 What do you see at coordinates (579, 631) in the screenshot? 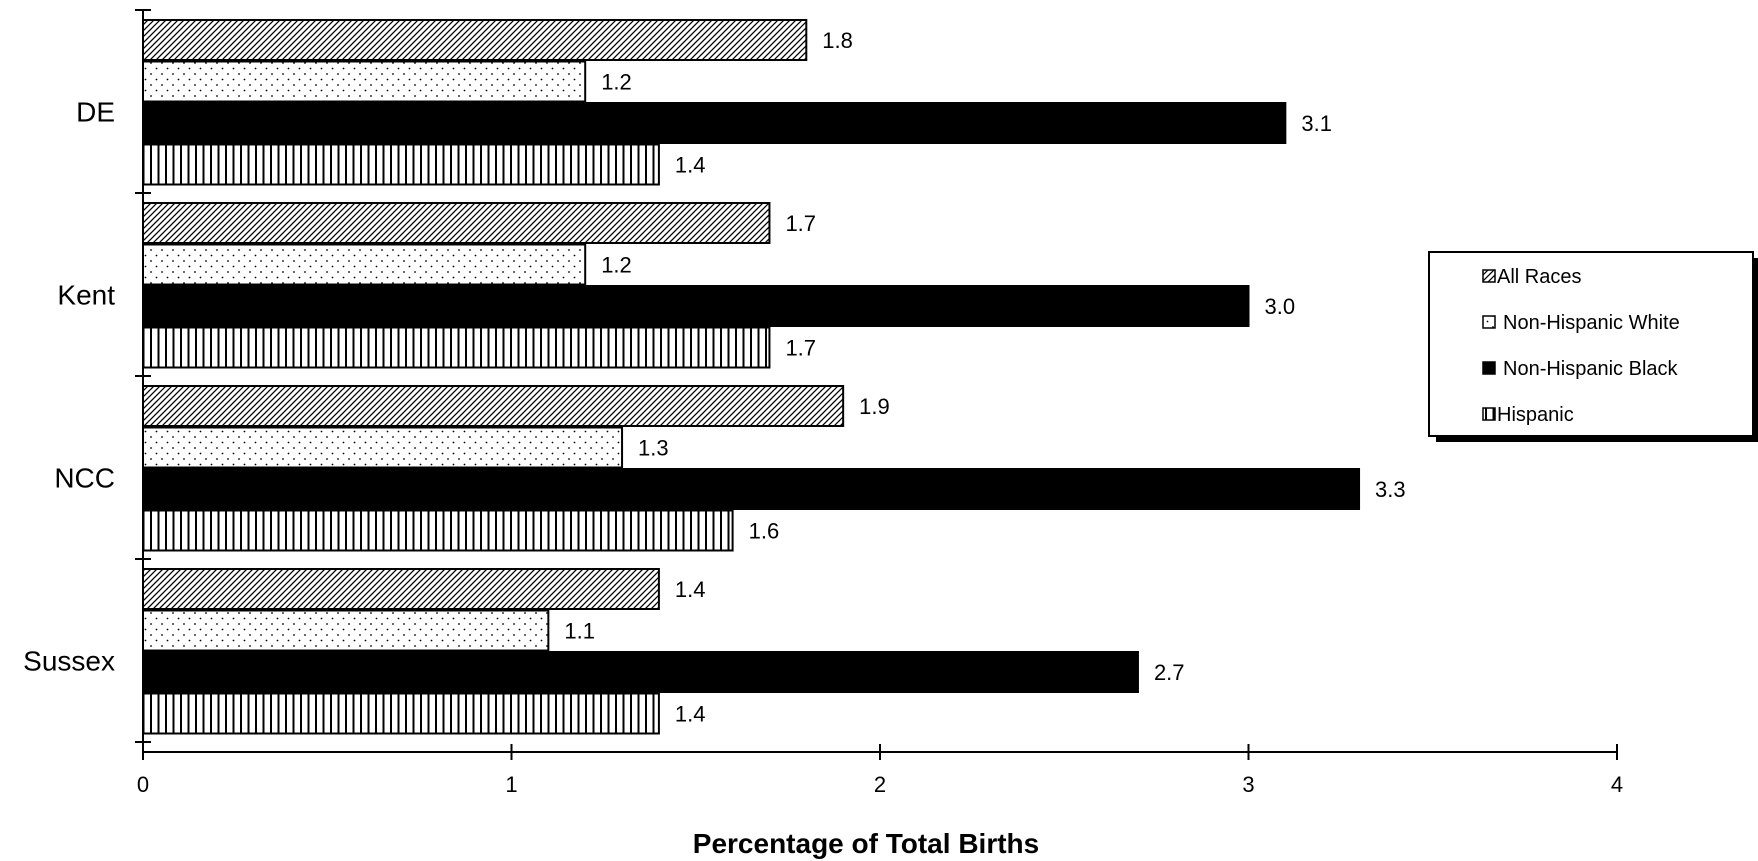
I see `data-label: 1.1` at bounding box center [579, 631].